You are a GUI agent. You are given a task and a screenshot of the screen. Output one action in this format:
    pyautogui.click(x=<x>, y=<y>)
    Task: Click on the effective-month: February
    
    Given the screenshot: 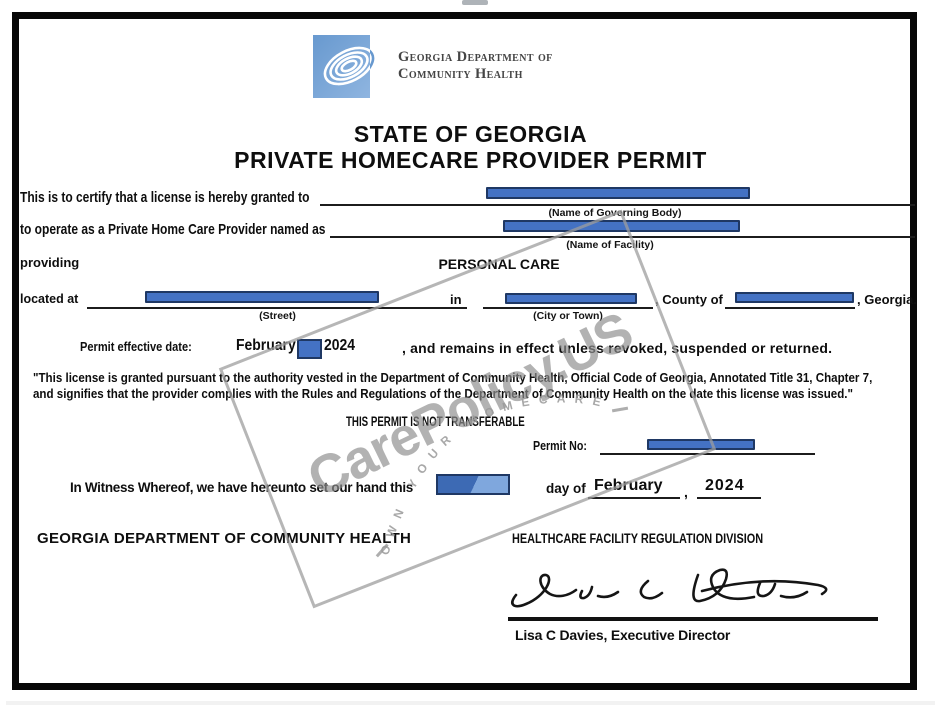 What is the action you would take?
    pyautogui.click(x=266, y=345)
    